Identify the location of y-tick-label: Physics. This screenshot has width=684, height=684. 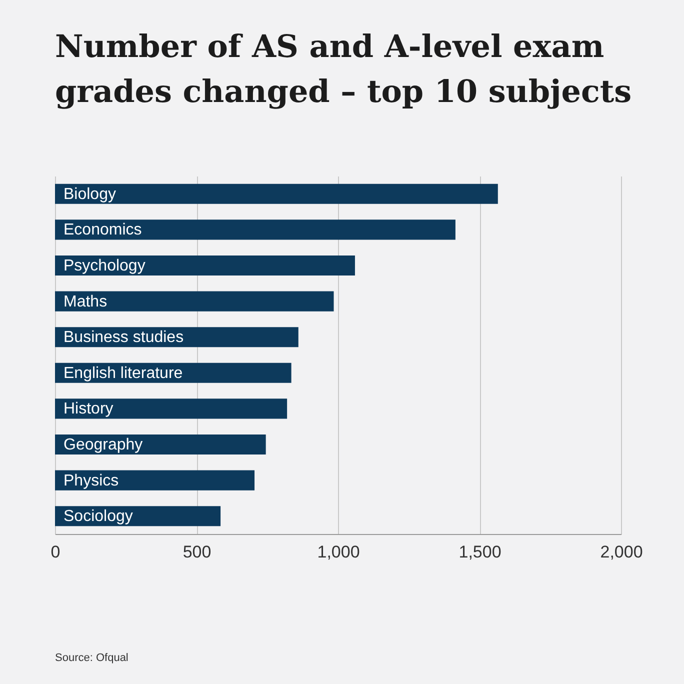
(91, 481).